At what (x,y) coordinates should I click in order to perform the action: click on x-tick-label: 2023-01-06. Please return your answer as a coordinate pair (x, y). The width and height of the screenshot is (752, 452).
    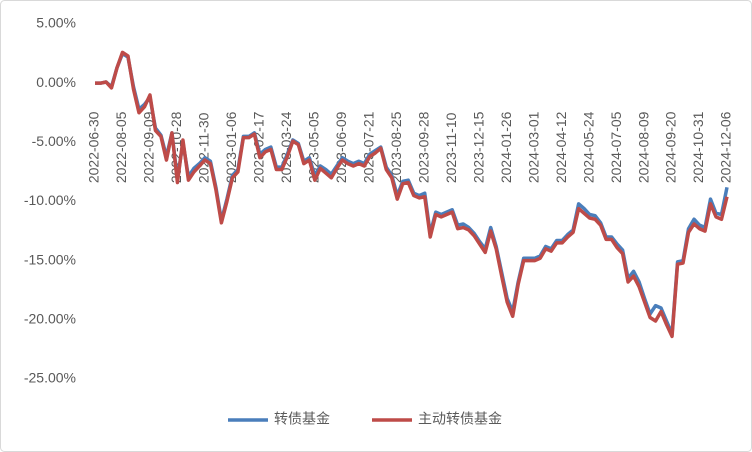
    Looking at the image, I should click on (231, 147).